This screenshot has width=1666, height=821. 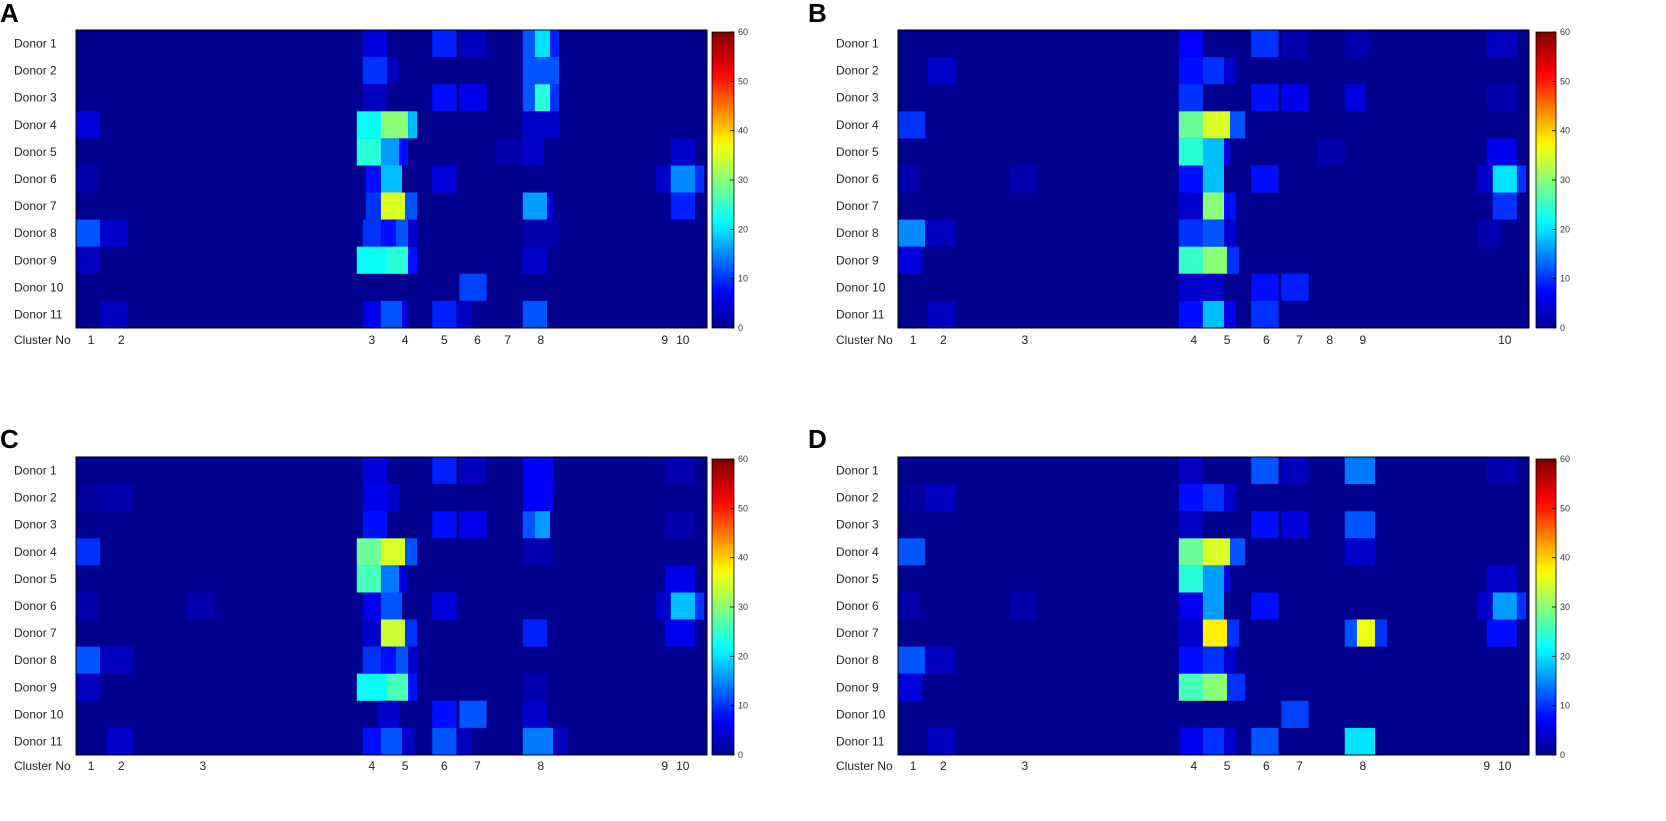 What do you see at coordinates (35, 633) in the screenshot?
I see `donor-row-label: Donor 7` at bounding box center [35, 633].